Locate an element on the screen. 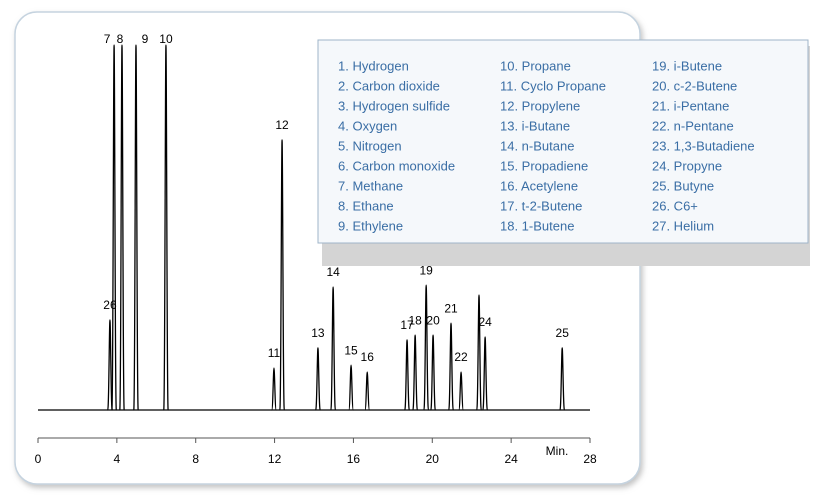 The width and height of the screenshot is (814, 503). peak-label: 22 is located at coordinates (461, 357).